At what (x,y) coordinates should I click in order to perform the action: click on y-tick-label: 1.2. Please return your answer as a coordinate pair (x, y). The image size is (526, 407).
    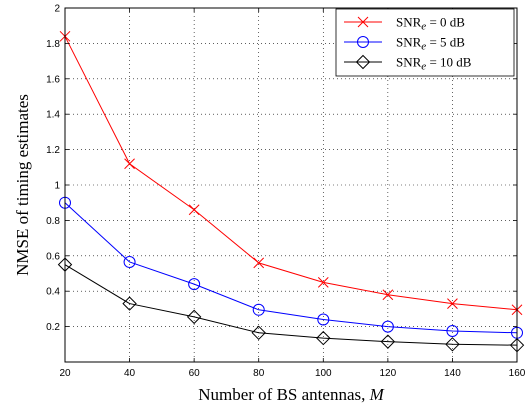
    Looking at the image, I should click on (53, 150).